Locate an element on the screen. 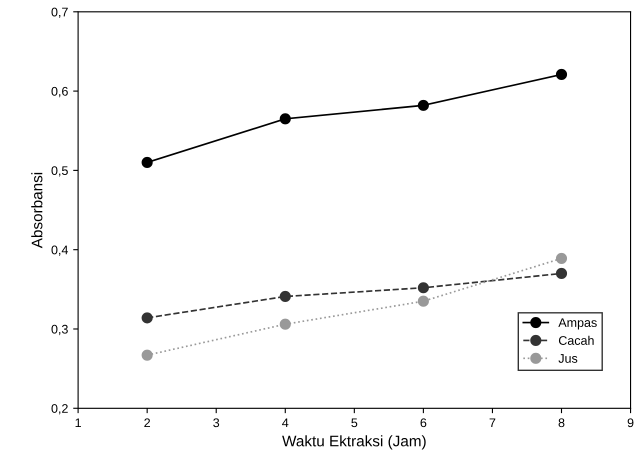  y-tick-label: 0,6 is located at coordinates (59, 92).